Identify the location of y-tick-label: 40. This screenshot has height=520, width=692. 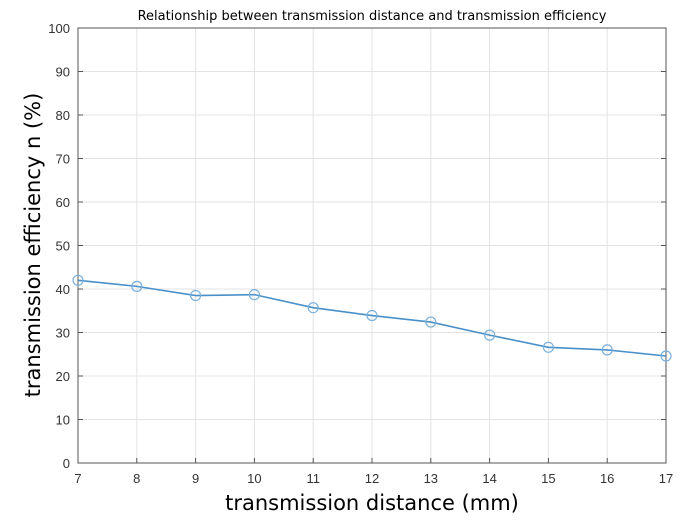
(63, 289).